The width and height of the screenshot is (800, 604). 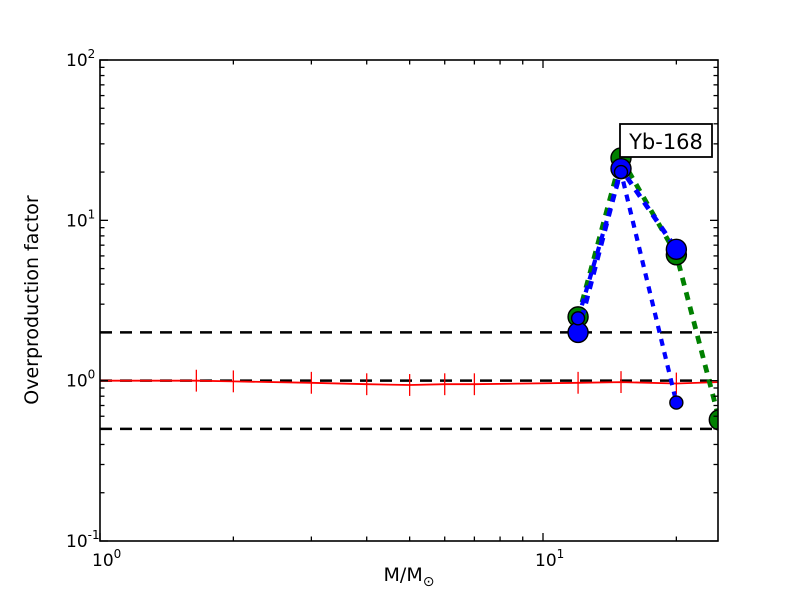 I want to click on tick-label: 10², so click(x=80, y=59).